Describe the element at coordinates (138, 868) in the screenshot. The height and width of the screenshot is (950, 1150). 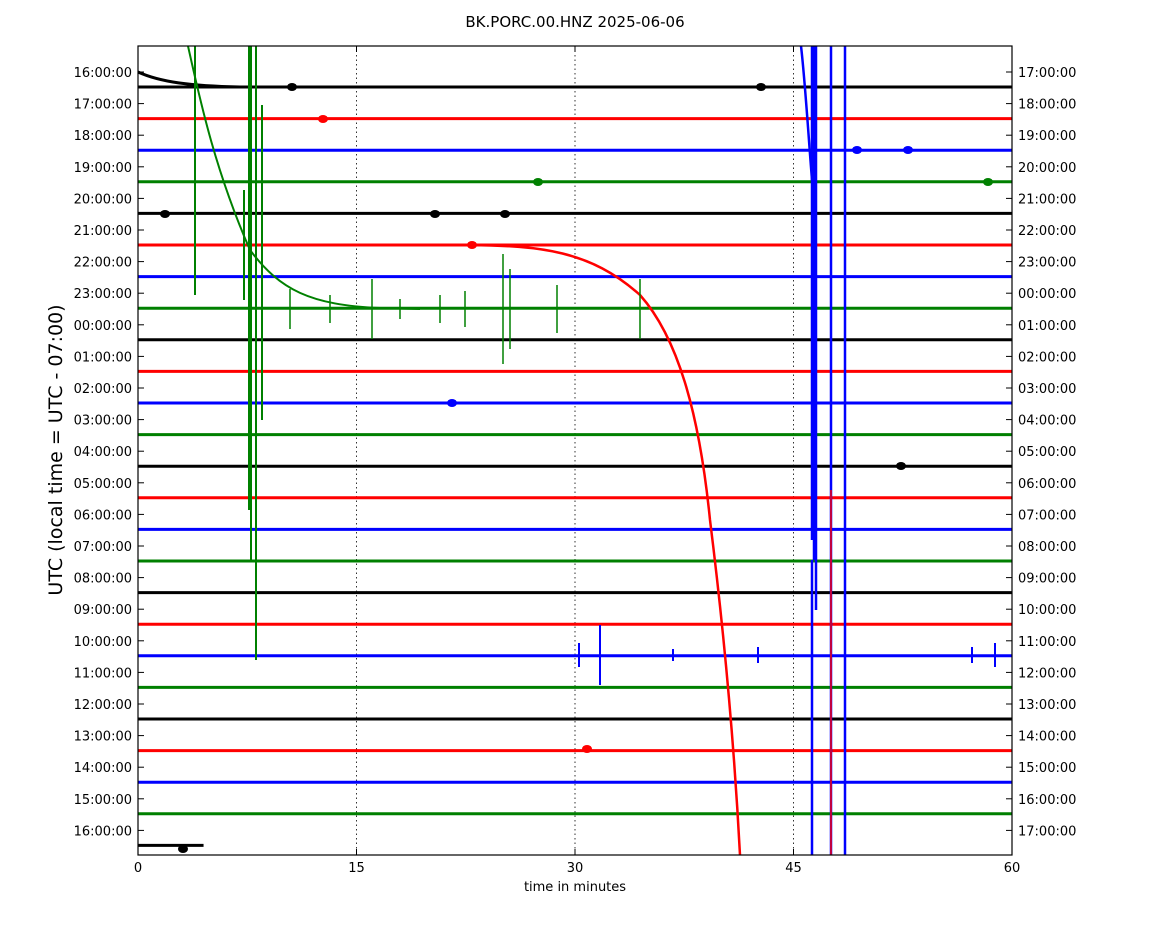
I see `x-tick-label: 0` at that location.